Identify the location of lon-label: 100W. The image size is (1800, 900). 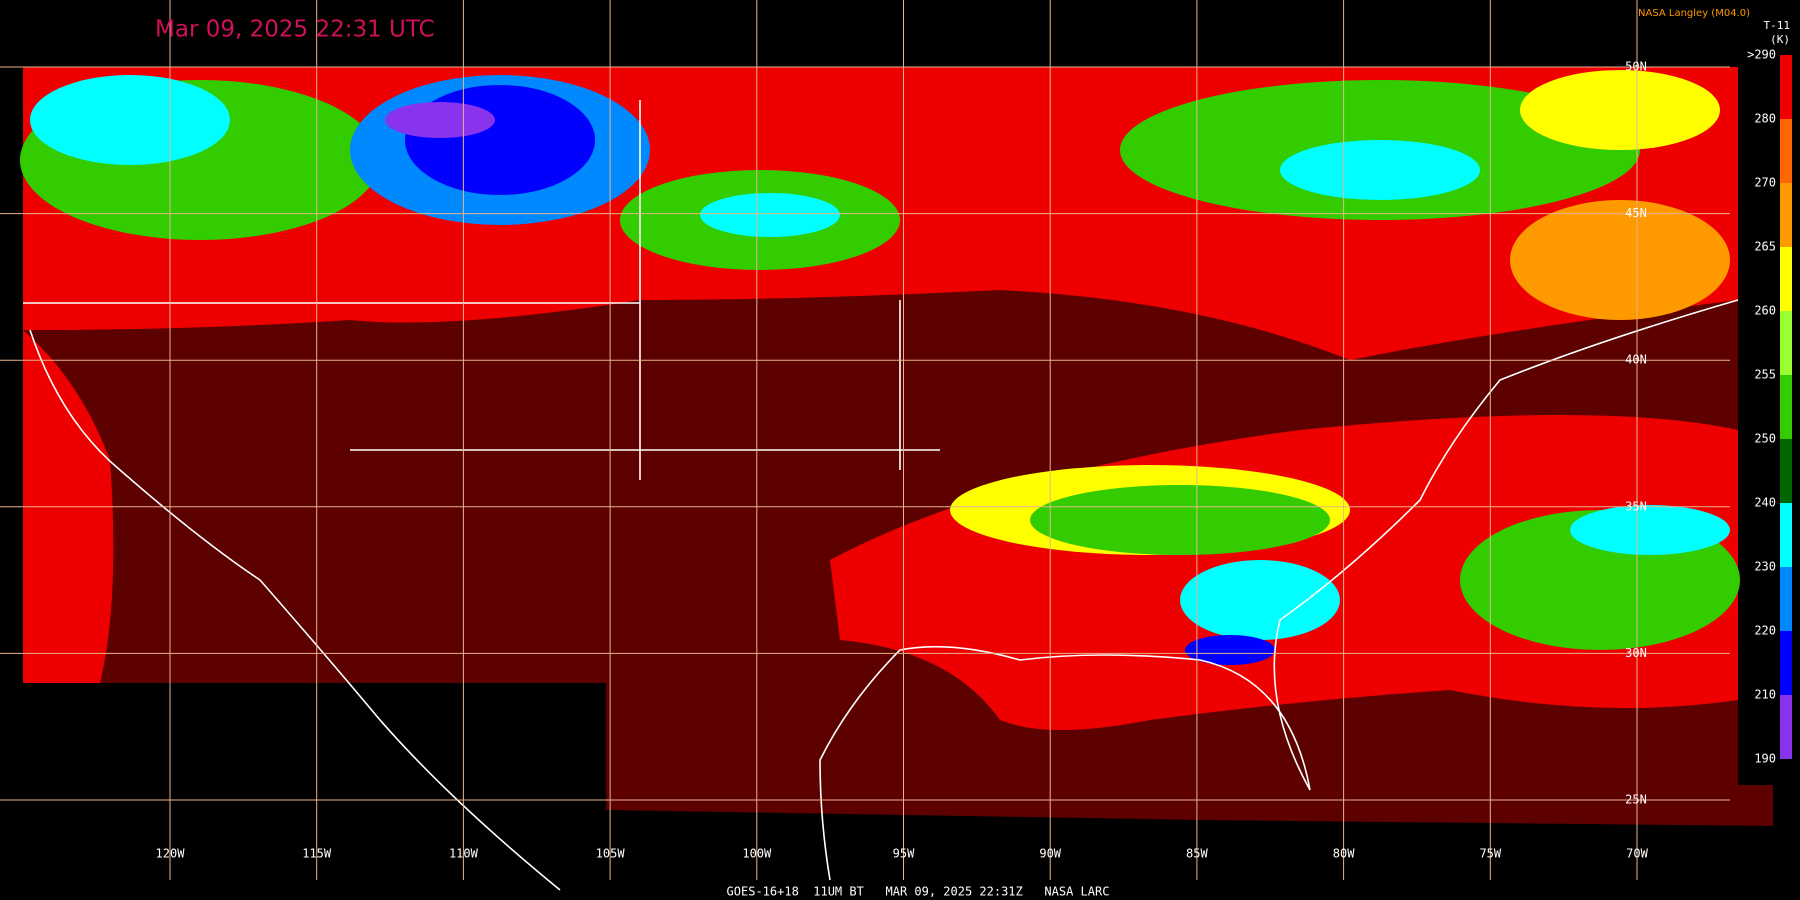
(757, 854).